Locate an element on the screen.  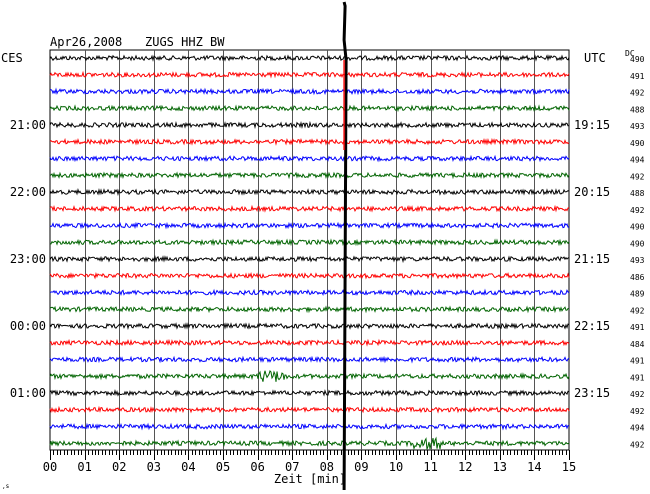
chart-date: Apr26,2008 is located at coordinates (86, 42).